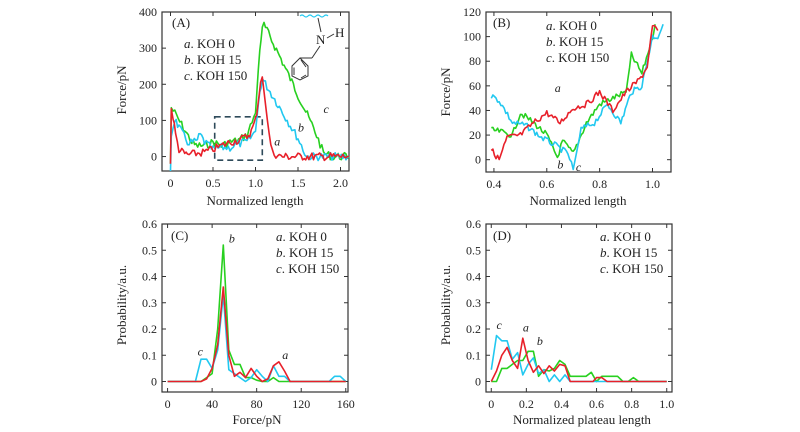 This screenshot has height=432, width=800. What do you see at coordinates (526, 404) in the screenshot?
I see `x-tick-label: 0.2` at bounding box center [526, 404].